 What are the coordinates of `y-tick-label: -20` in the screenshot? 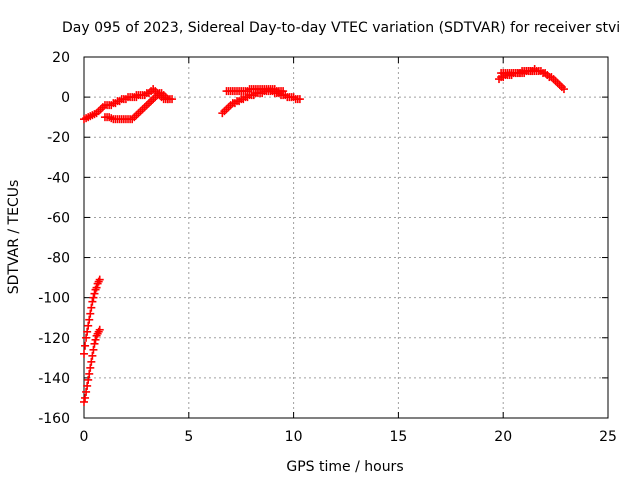 It's located at (58, 138).